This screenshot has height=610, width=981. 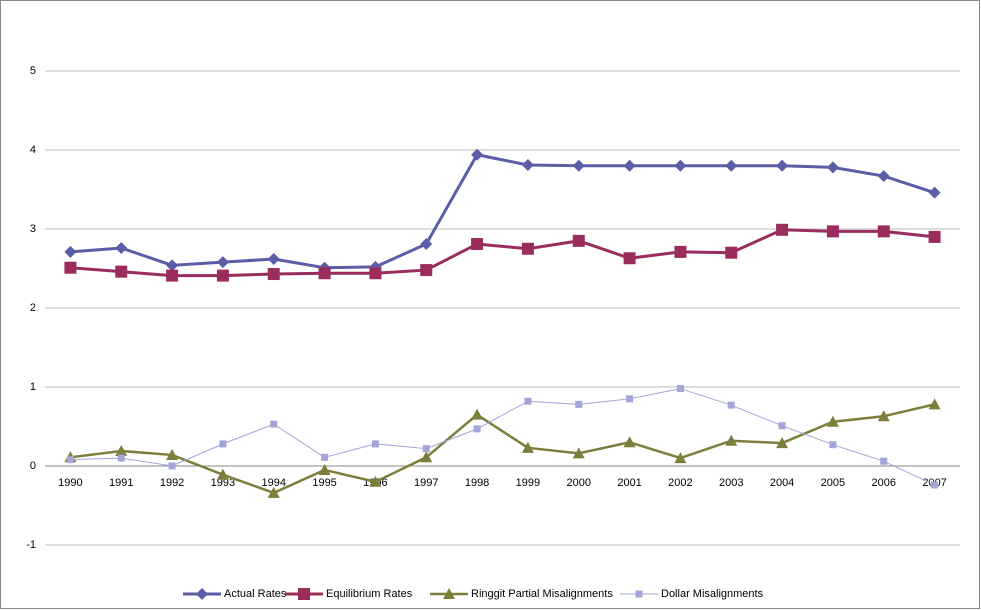 What do you see at coordinates (477, 483) in the screenshot?
I see `x-tick-label: 1998` at bounding box center [477, 483].